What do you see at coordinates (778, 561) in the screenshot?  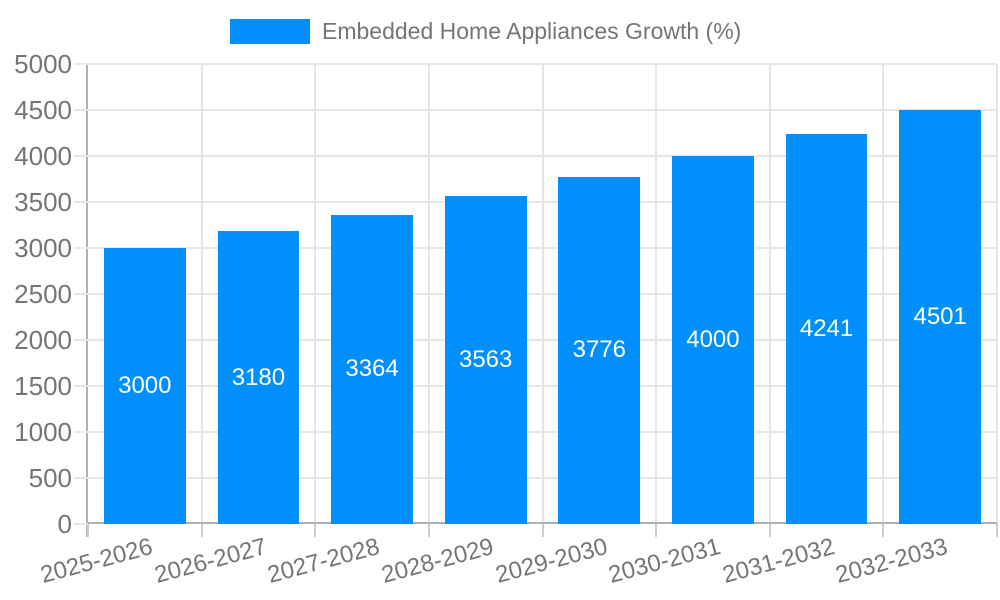 I see `x-axis-category-label: 2031-2032` at bounding box center [778, 561].